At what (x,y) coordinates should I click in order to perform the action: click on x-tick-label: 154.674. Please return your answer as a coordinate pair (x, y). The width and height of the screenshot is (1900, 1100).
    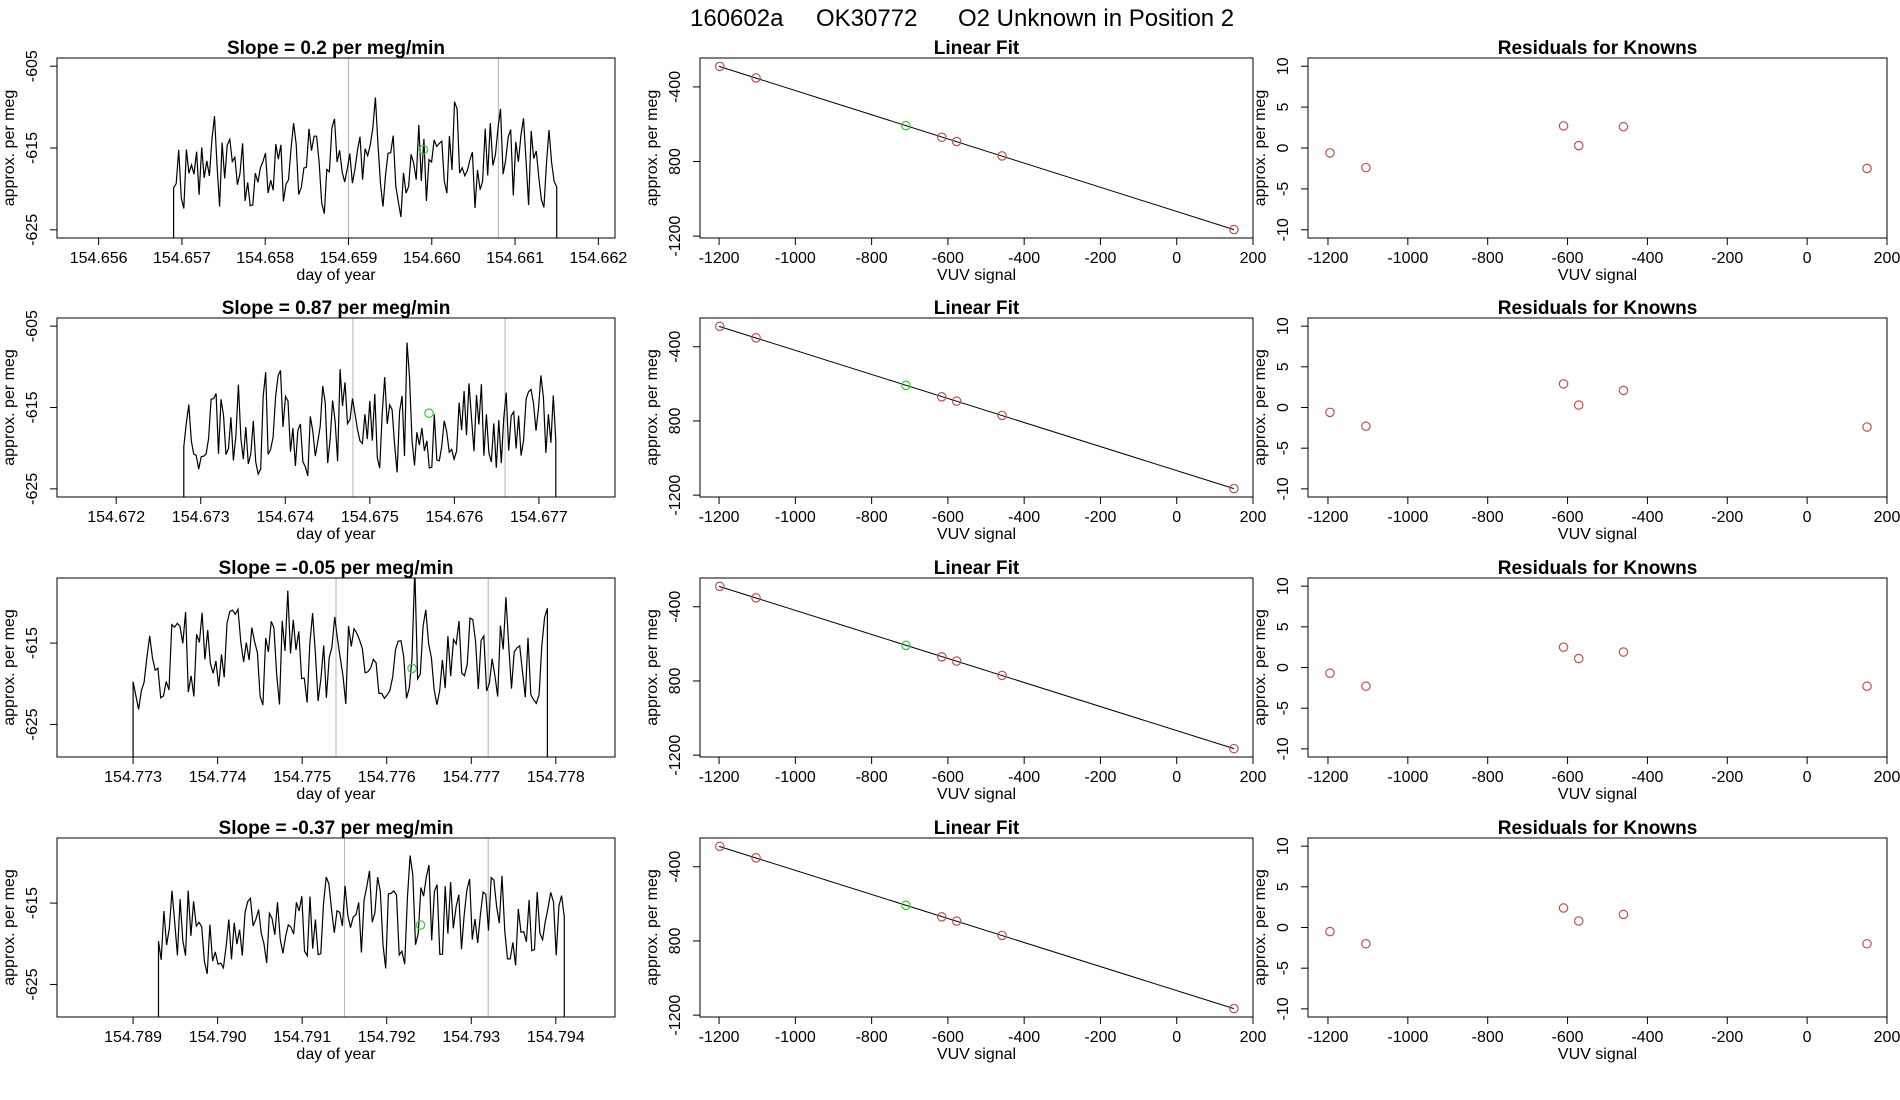
    Looking at the image, I should click on (285, 517).